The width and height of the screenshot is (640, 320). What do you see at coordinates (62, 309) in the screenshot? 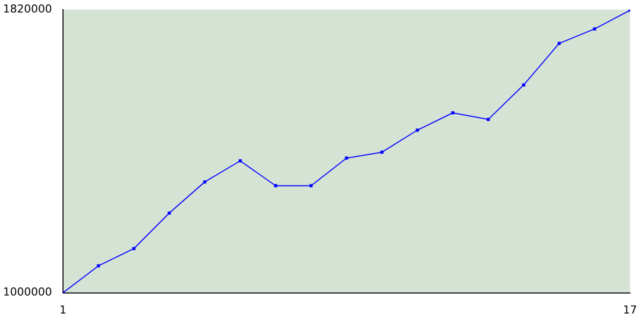
I see `x-tick-label: 1` at bounding box center [62, 309].